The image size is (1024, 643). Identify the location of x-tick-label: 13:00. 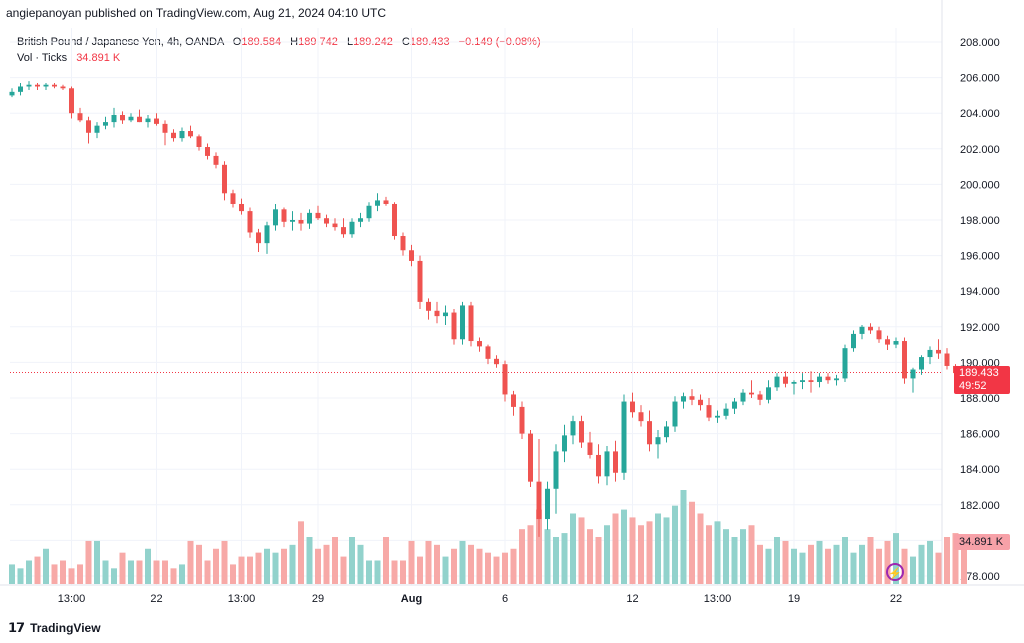
(242, 599).